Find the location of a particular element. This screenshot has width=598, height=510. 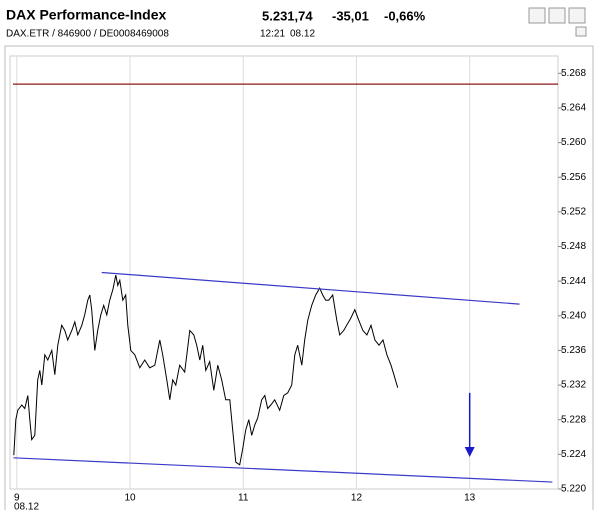

change-pct: -0,66% is located at coordinates (405, 15).